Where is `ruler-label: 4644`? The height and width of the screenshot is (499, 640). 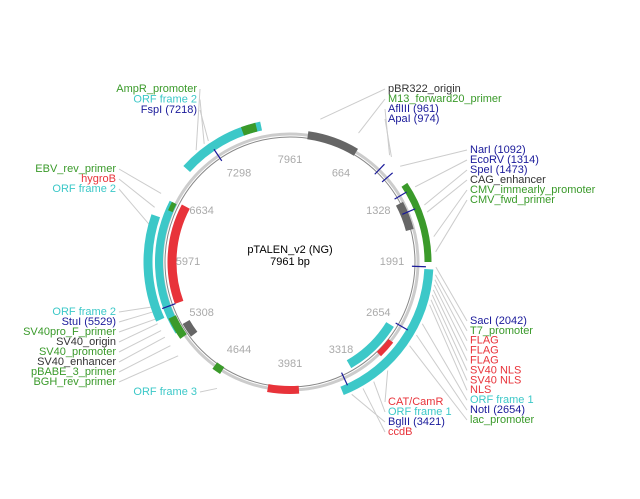 ruler-label: 4644 is located at coordinates (239, 350).